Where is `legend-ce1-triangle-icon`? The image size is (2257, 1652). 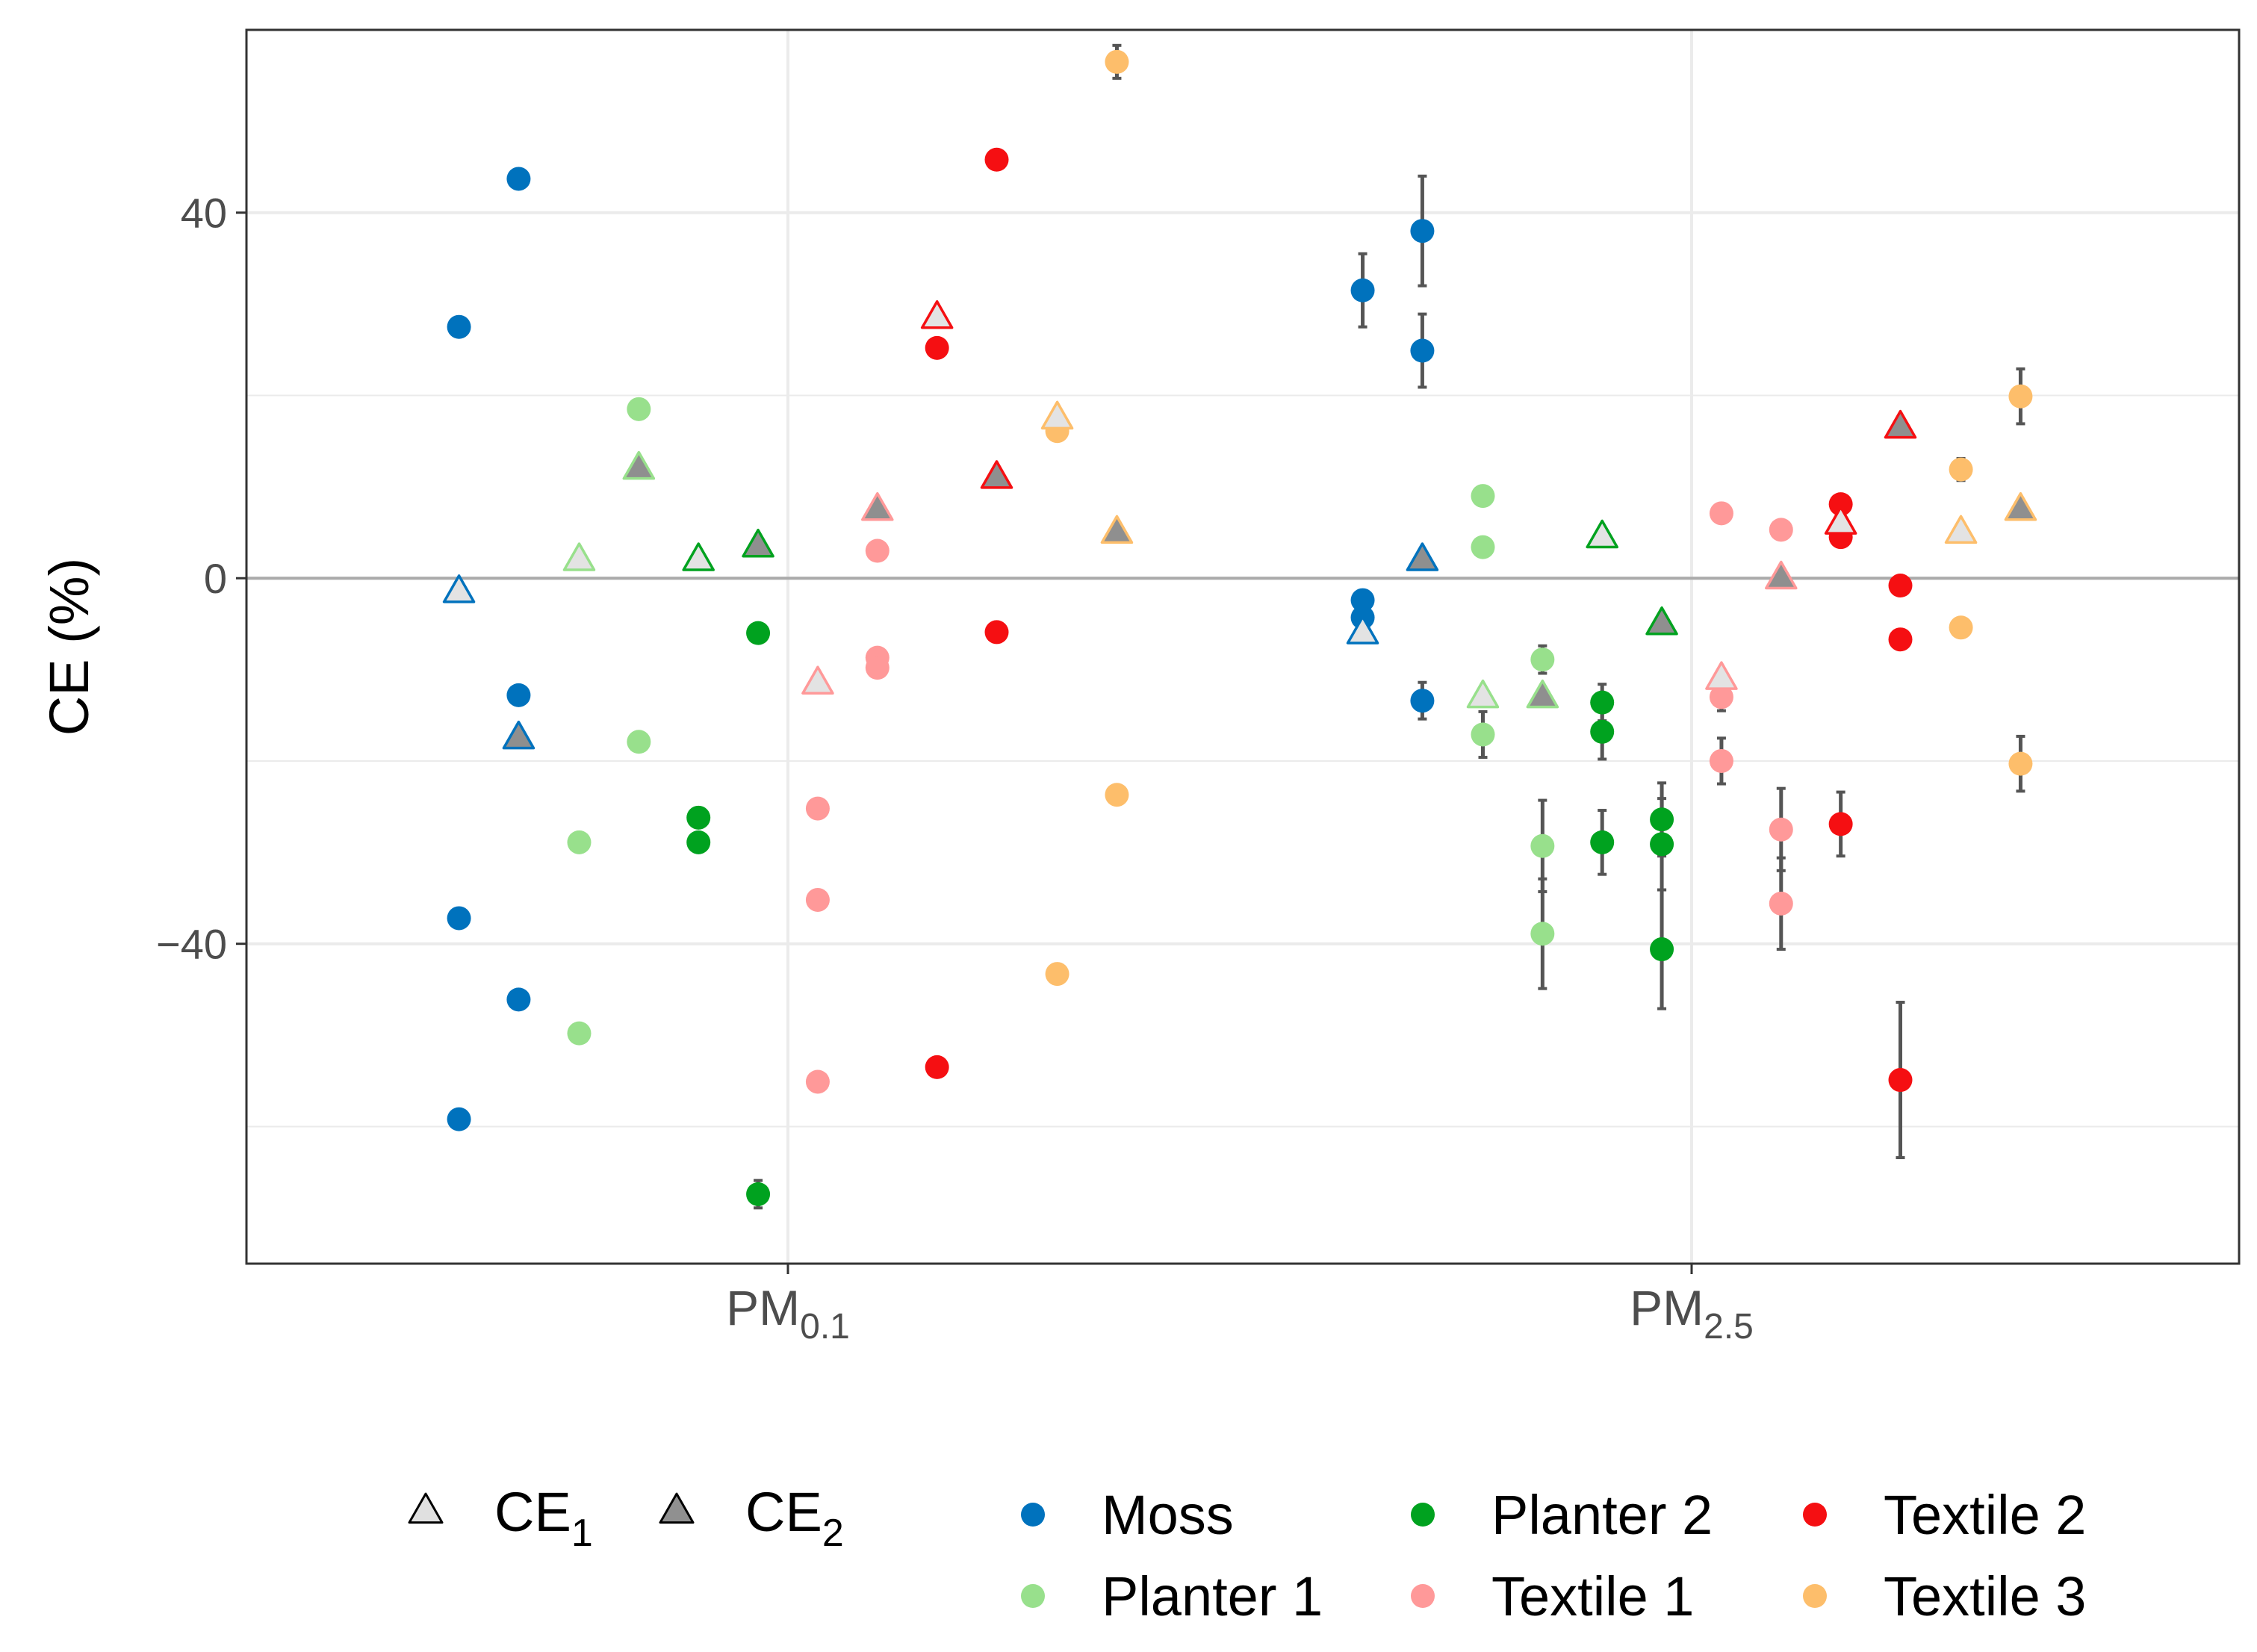 legend-ce1-triangle-icon is located at coordinates (426, 1508).